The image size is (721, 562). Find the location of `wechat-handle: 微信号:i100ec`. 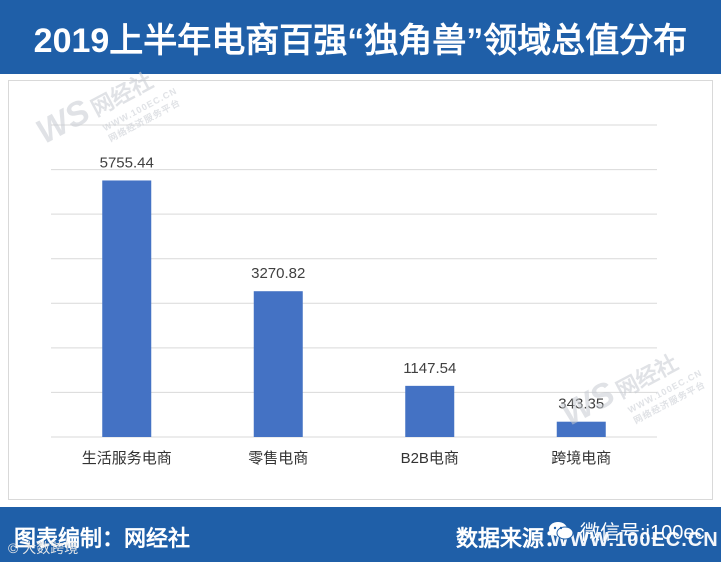

wechat-handle: 微信号:i100ec is located at coordinates (626, 530).